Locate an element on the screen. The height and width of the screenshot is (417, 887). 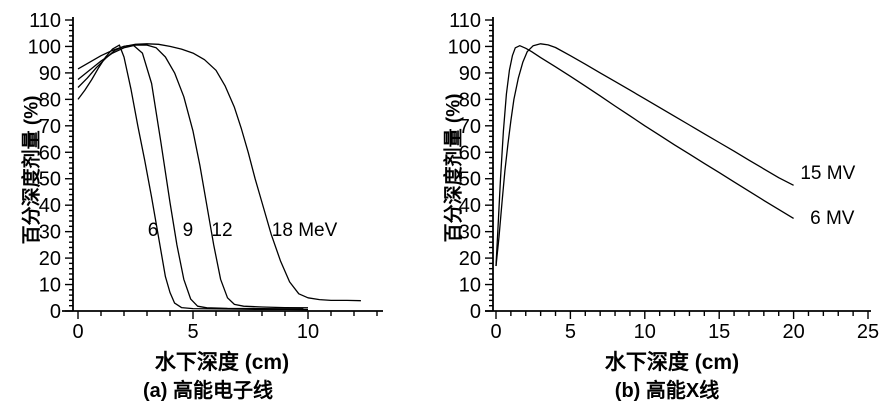
curve-label-15-mv: 15 MV is located at coordinates (827, 173).